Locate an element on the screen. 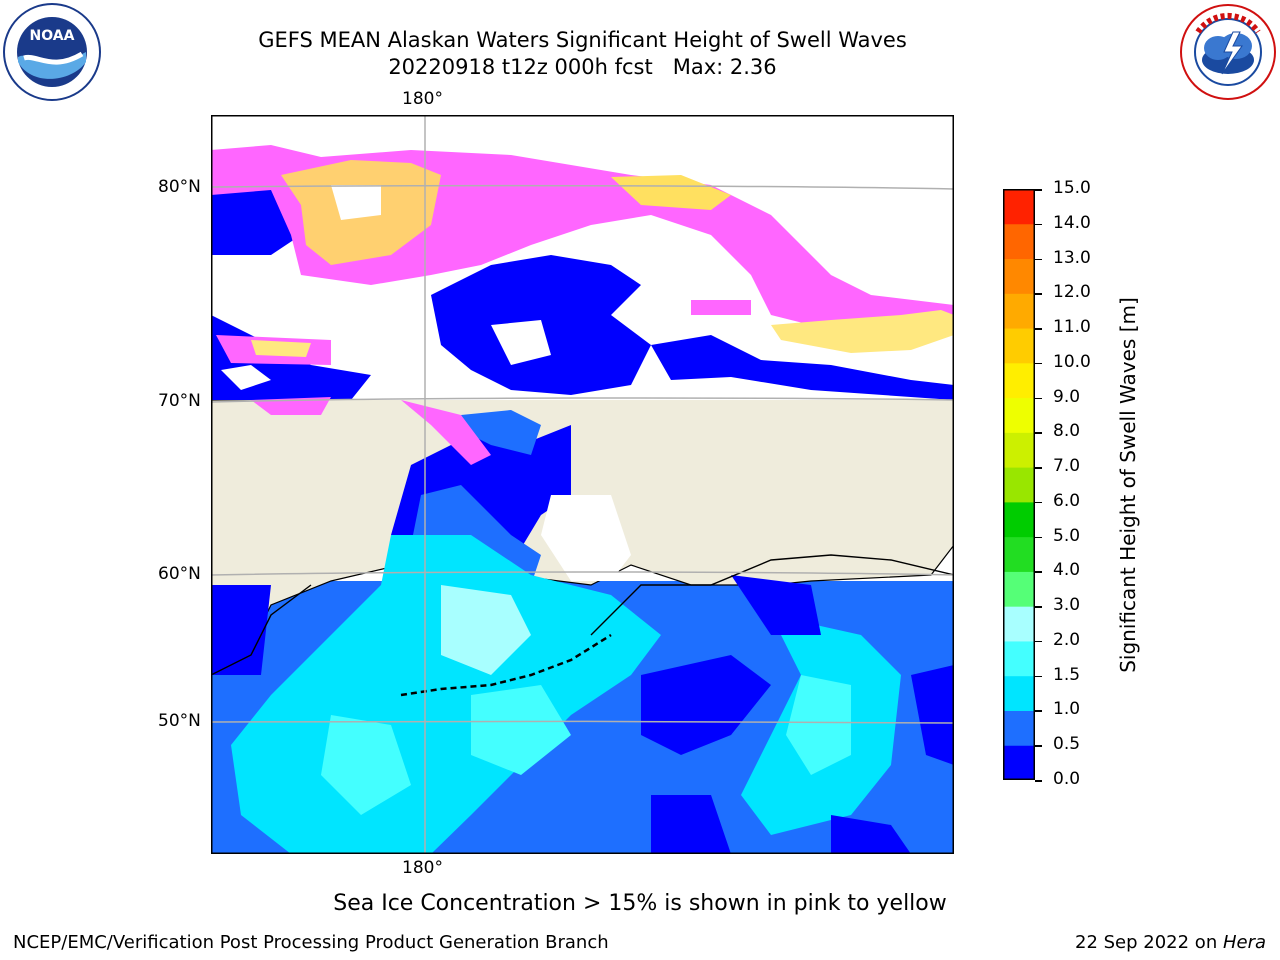  colorbar-tick-label: 0.0 is located at coordinates (1067, 779).